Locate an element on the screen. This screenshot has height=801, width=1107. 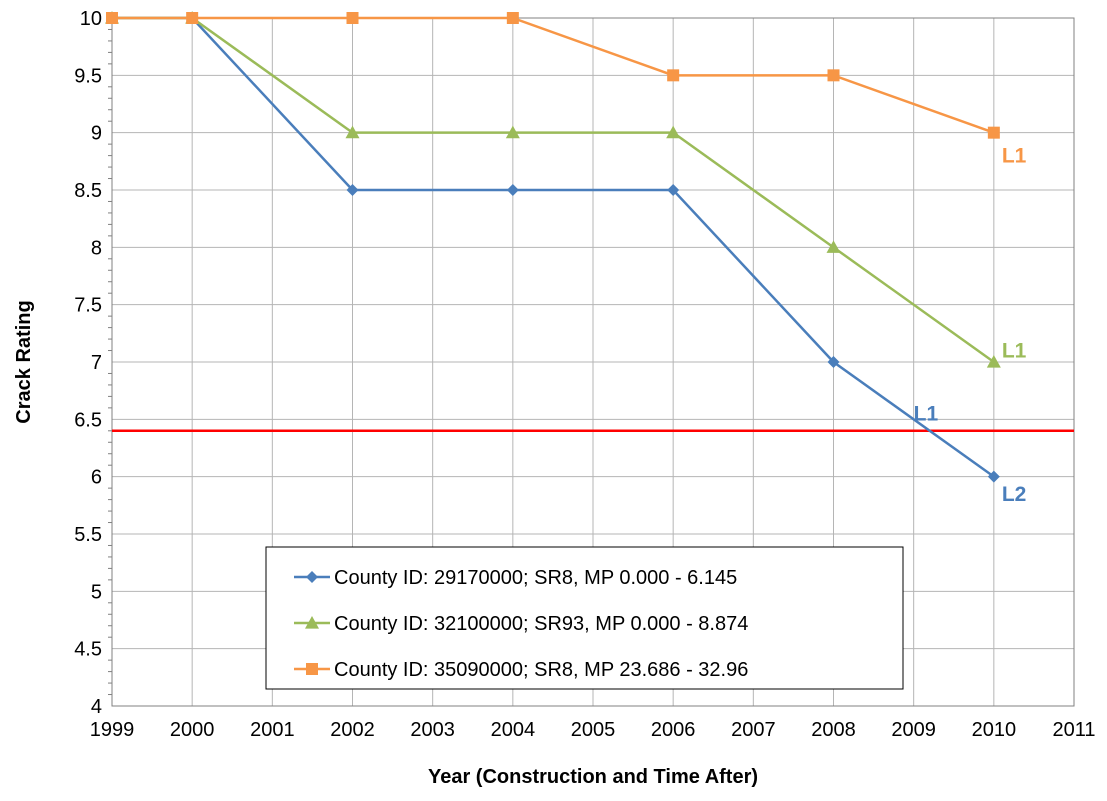
y-tick-label-11: 9.5 is located at coordinates (88, 76).